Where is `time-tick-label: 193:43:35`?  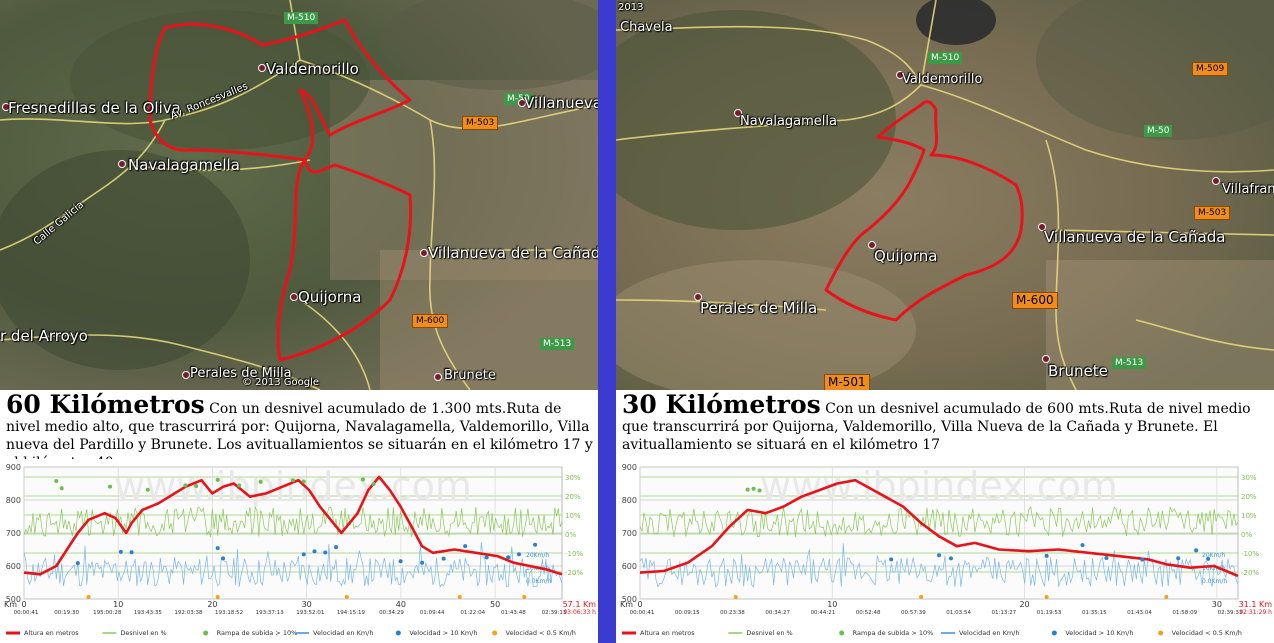
time-tick-label: 193:43:35 is located at coordinates (148, 613).